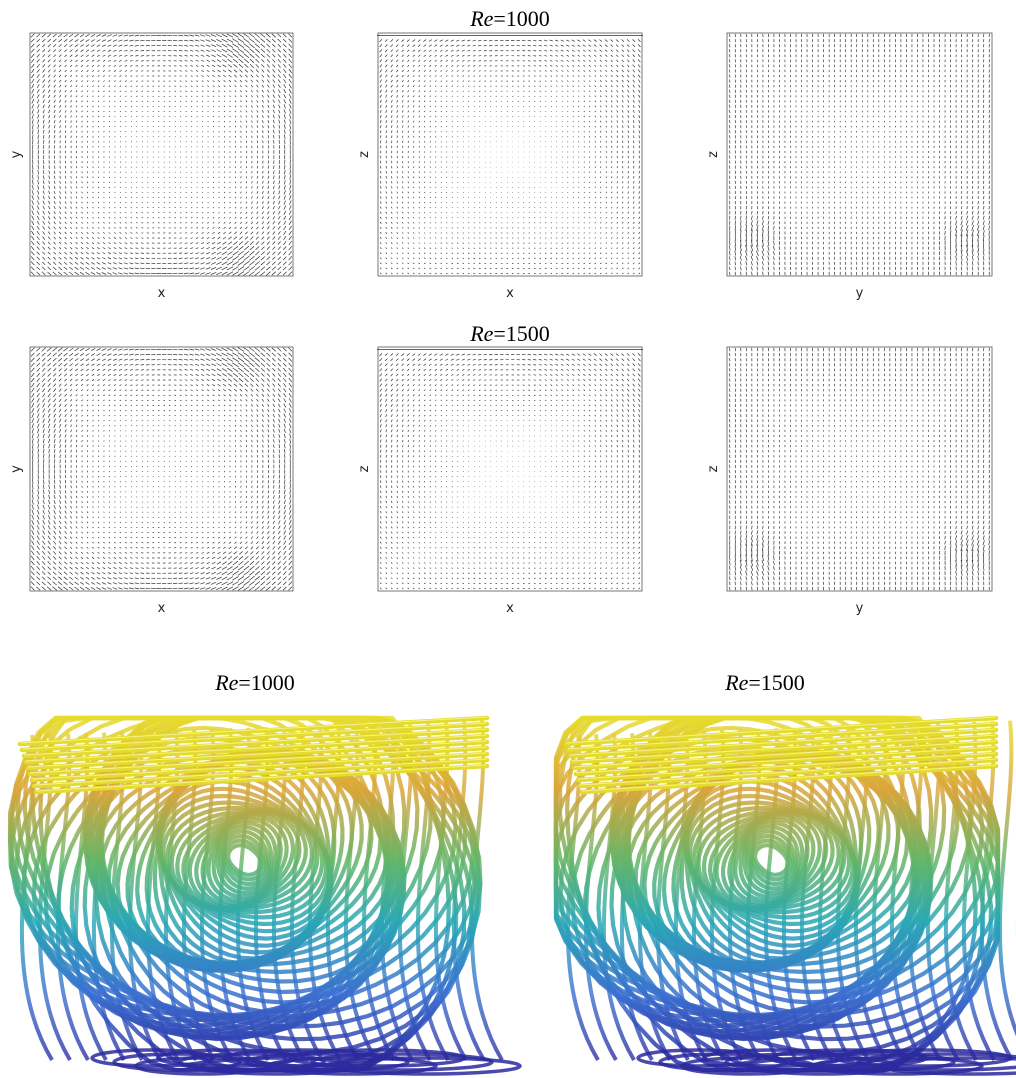 This screenshot has width=1016, height=1078. What do you see at coordinates (521, 333) in the screenshot?
I see `row-title-value: =1500` at bounding box center [521, 333].